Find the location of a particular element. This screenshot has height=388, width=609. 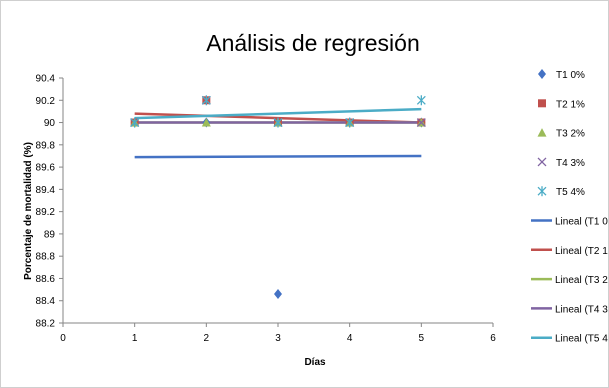

legend-label: Lineal (T2 1% is located at coordinates (581, 251).